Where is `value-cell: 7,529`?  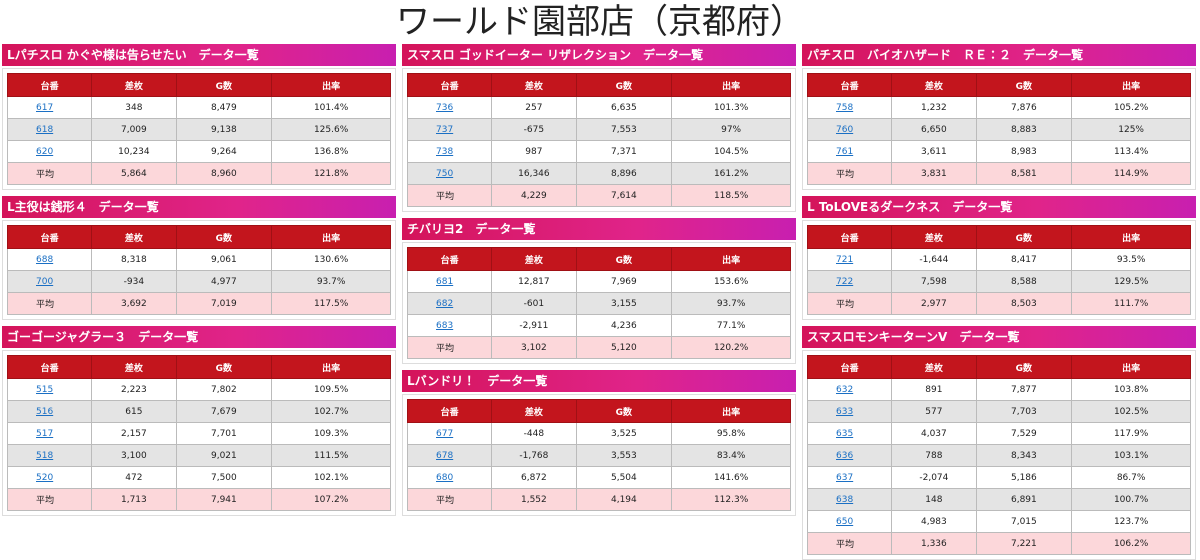 value-cell: 7,529 is located at coordinates (1024, 433).